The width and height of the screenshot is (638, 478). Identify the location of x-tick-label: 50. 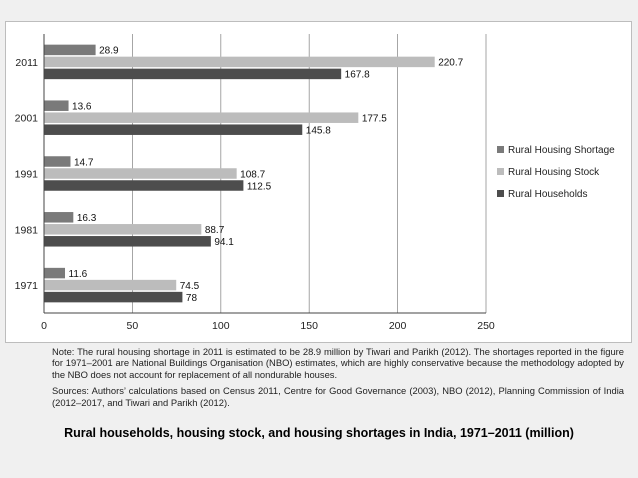
(133, 326).